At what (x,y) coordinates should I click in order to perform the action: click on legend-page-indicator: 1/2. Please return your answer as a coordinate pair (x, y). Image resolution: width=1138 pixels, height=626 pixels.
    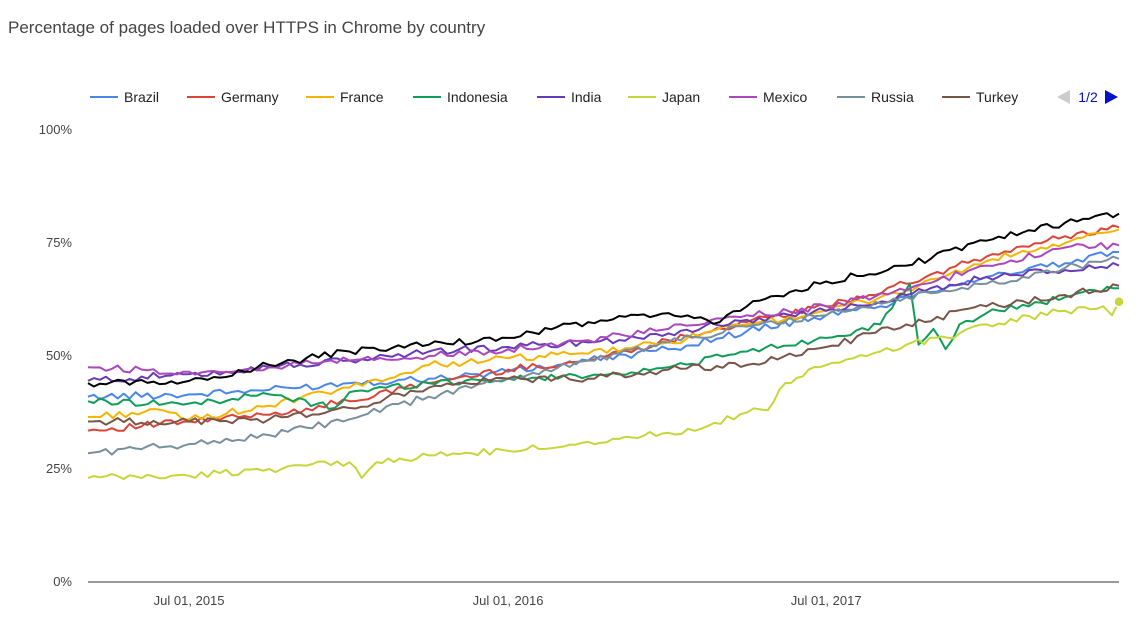
    Looking at the image, I should click on (1088, 97).